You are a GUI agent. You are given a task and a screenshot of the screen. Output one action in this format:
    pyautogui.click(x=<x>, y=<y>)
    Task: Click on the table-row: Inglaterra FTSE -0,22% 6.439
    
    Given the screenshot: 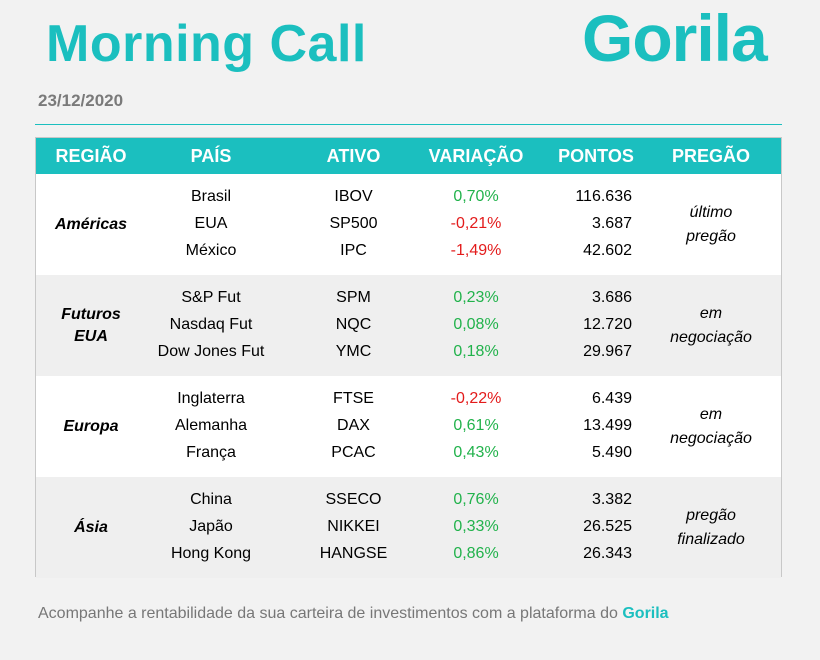 What is the action you would take?
    pyautogui.click(x=408, y=399)
    